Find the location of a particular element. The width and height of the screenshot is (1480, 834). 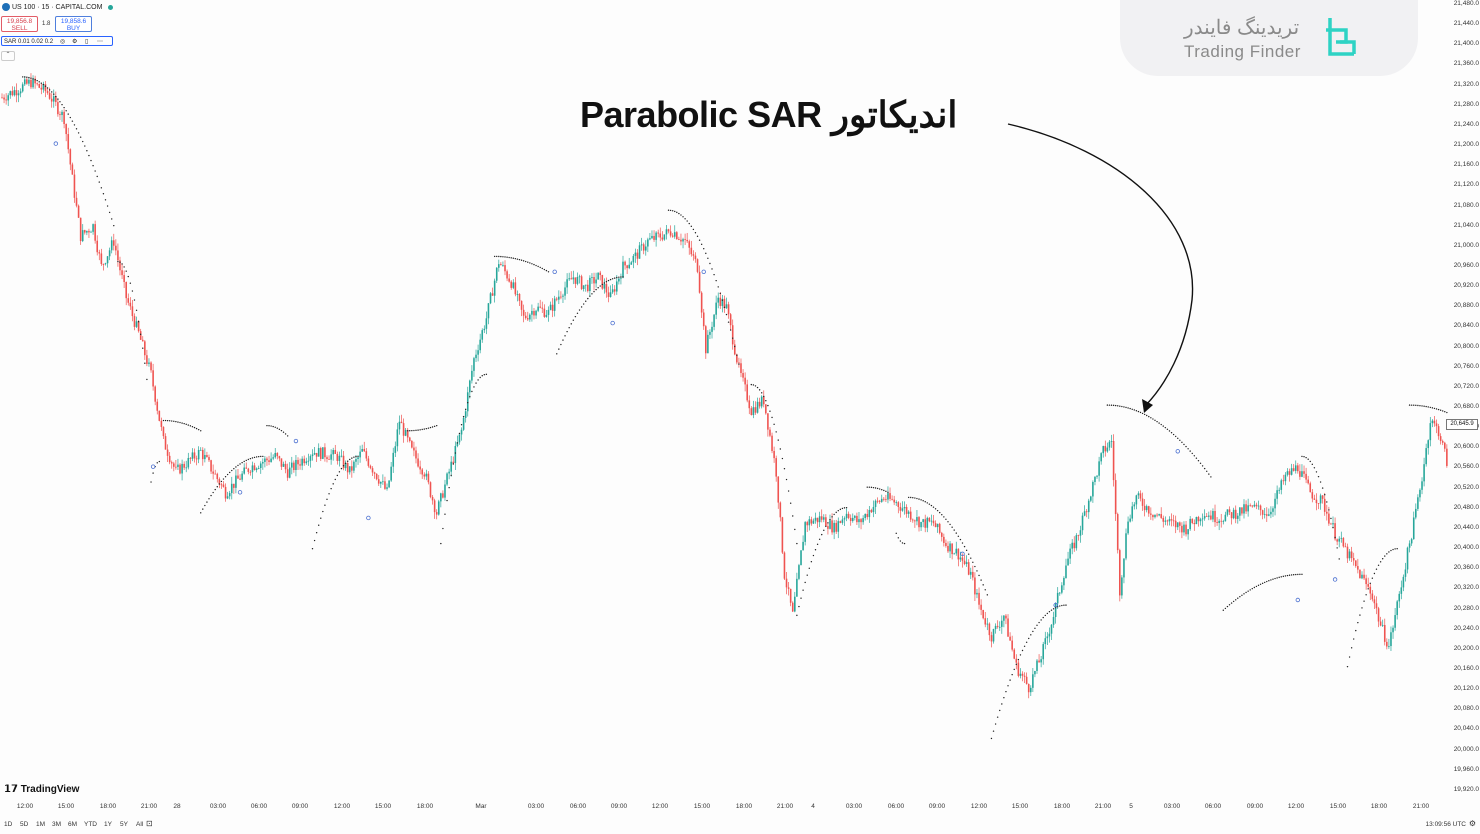

range-button: All is located at coordinates (140, 824).